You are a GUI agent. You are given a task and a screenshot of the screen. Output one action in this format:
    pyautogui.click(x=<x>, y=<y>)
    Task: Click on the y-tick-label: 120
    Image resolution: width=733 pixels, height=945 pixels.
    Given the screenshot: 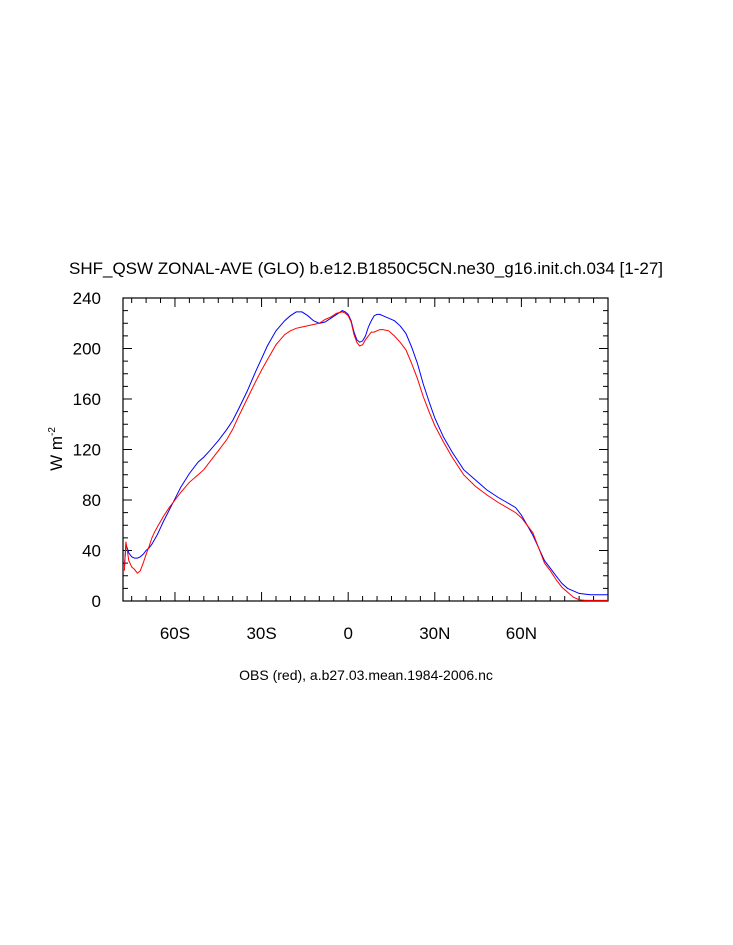 What is the action you would take?
    pyautogui.click(x=87, y=450)
    